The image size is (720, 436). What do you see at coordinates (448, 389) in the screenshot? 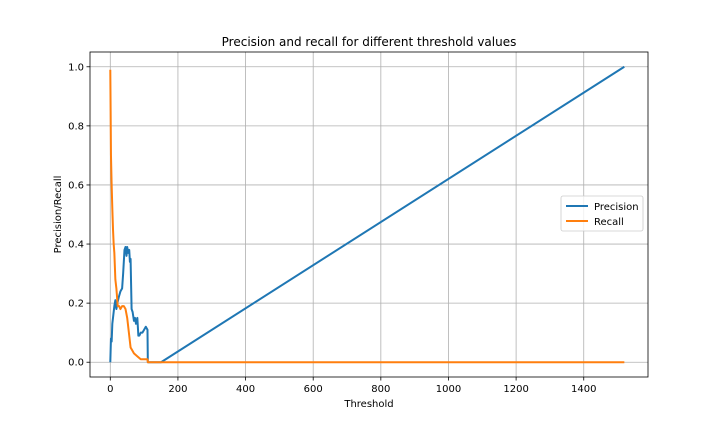
I see `x-tick-label: 1000` at bounding box center [448, 389].